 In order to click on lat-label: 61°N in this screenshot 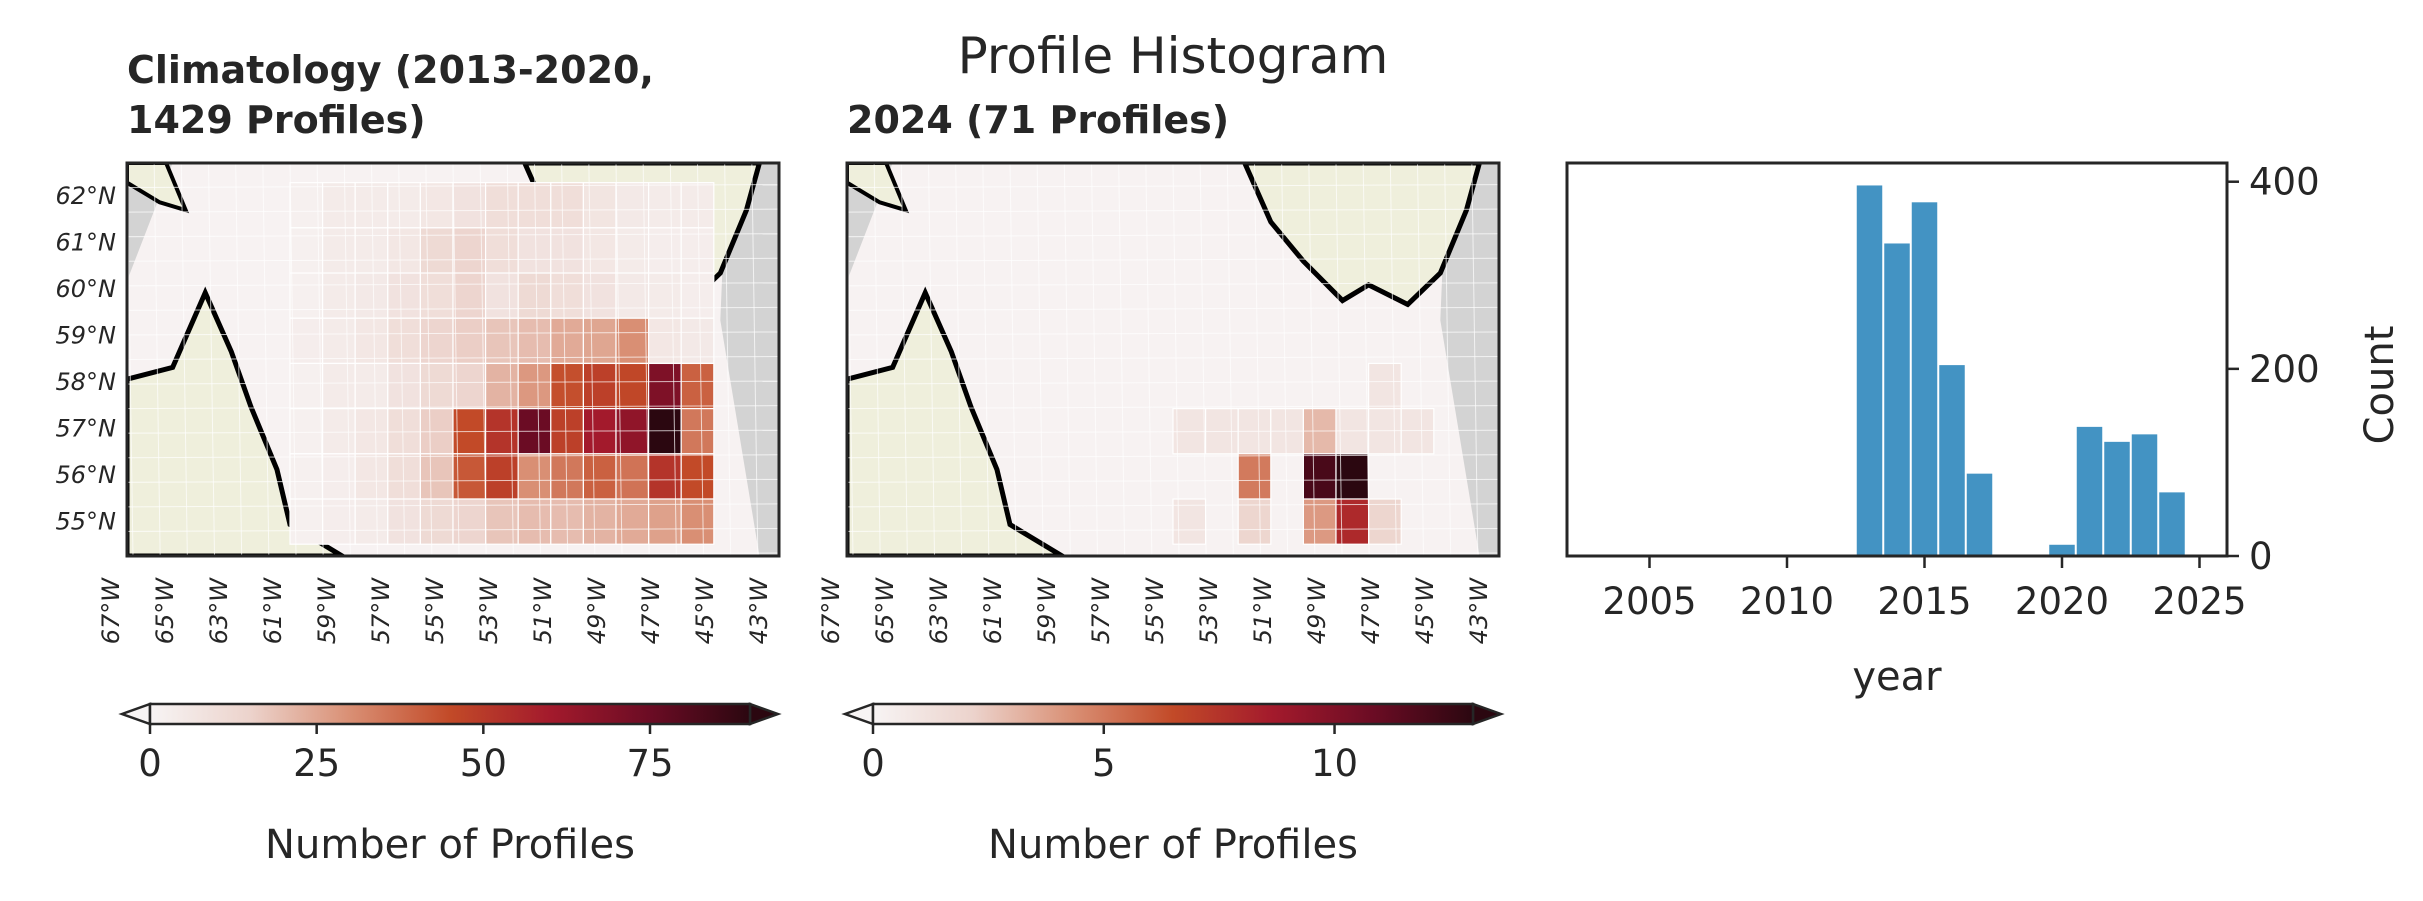, I will do `click(86, 243)`.